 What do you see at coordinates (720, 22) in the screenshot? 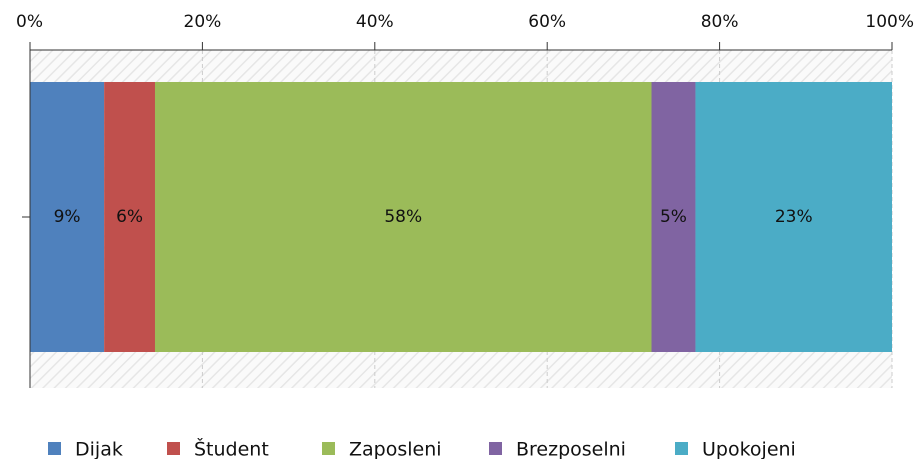
I see `x-tick-label: 80%` at bounding box center [720, 22].